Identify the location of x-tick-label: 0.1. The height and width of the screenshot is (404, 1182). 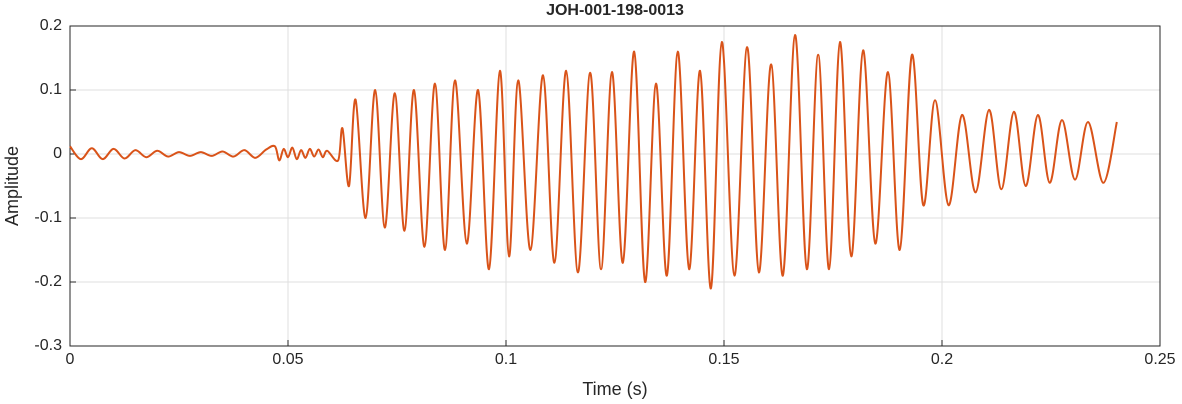
(506, 359).